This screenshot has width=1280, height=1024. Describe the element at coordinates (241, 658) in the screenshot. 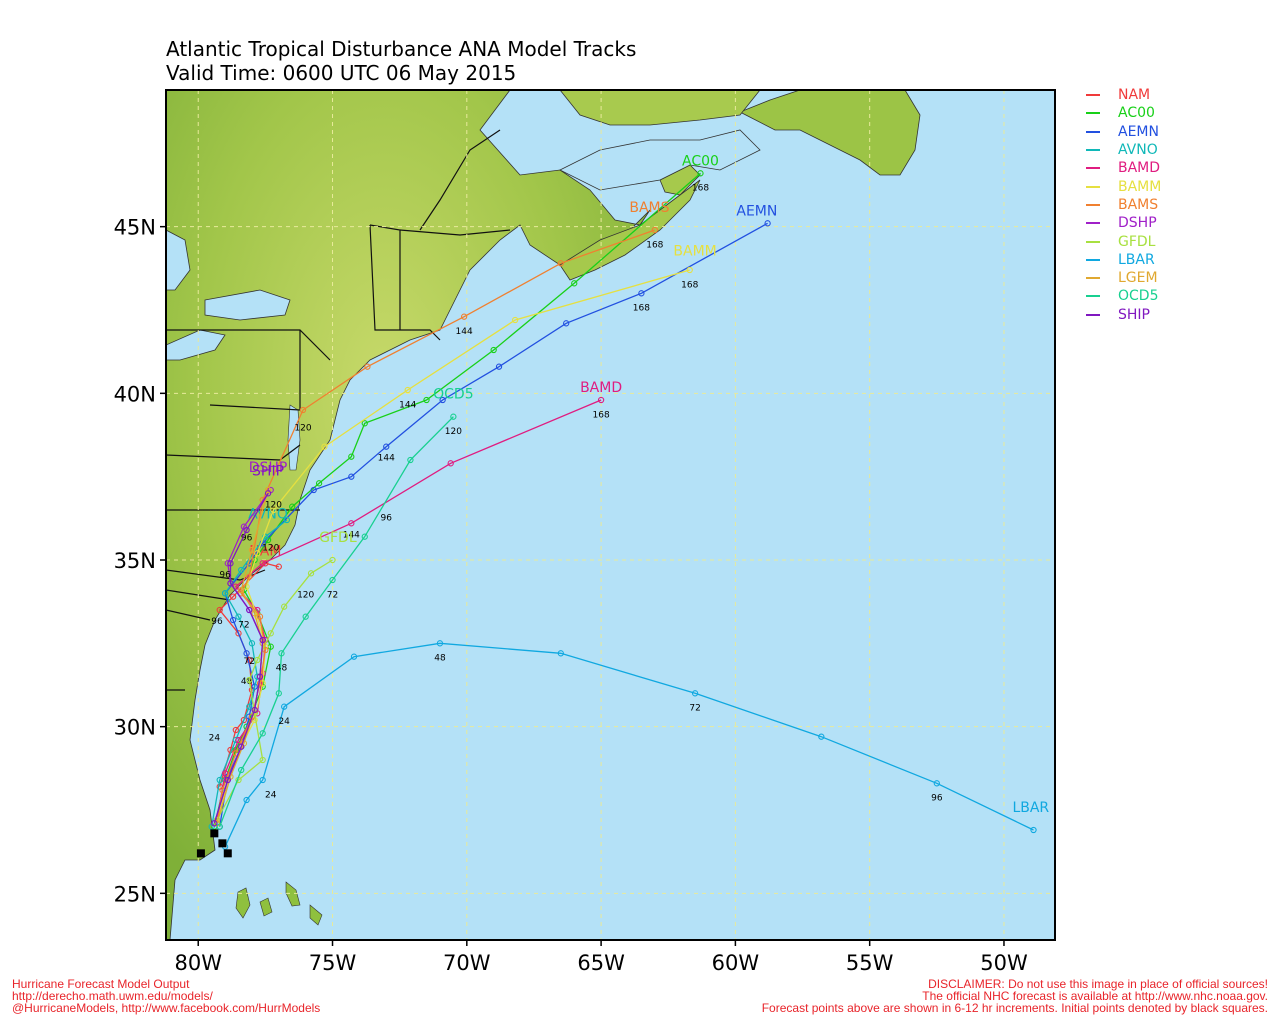

I see `track-line` at that location.